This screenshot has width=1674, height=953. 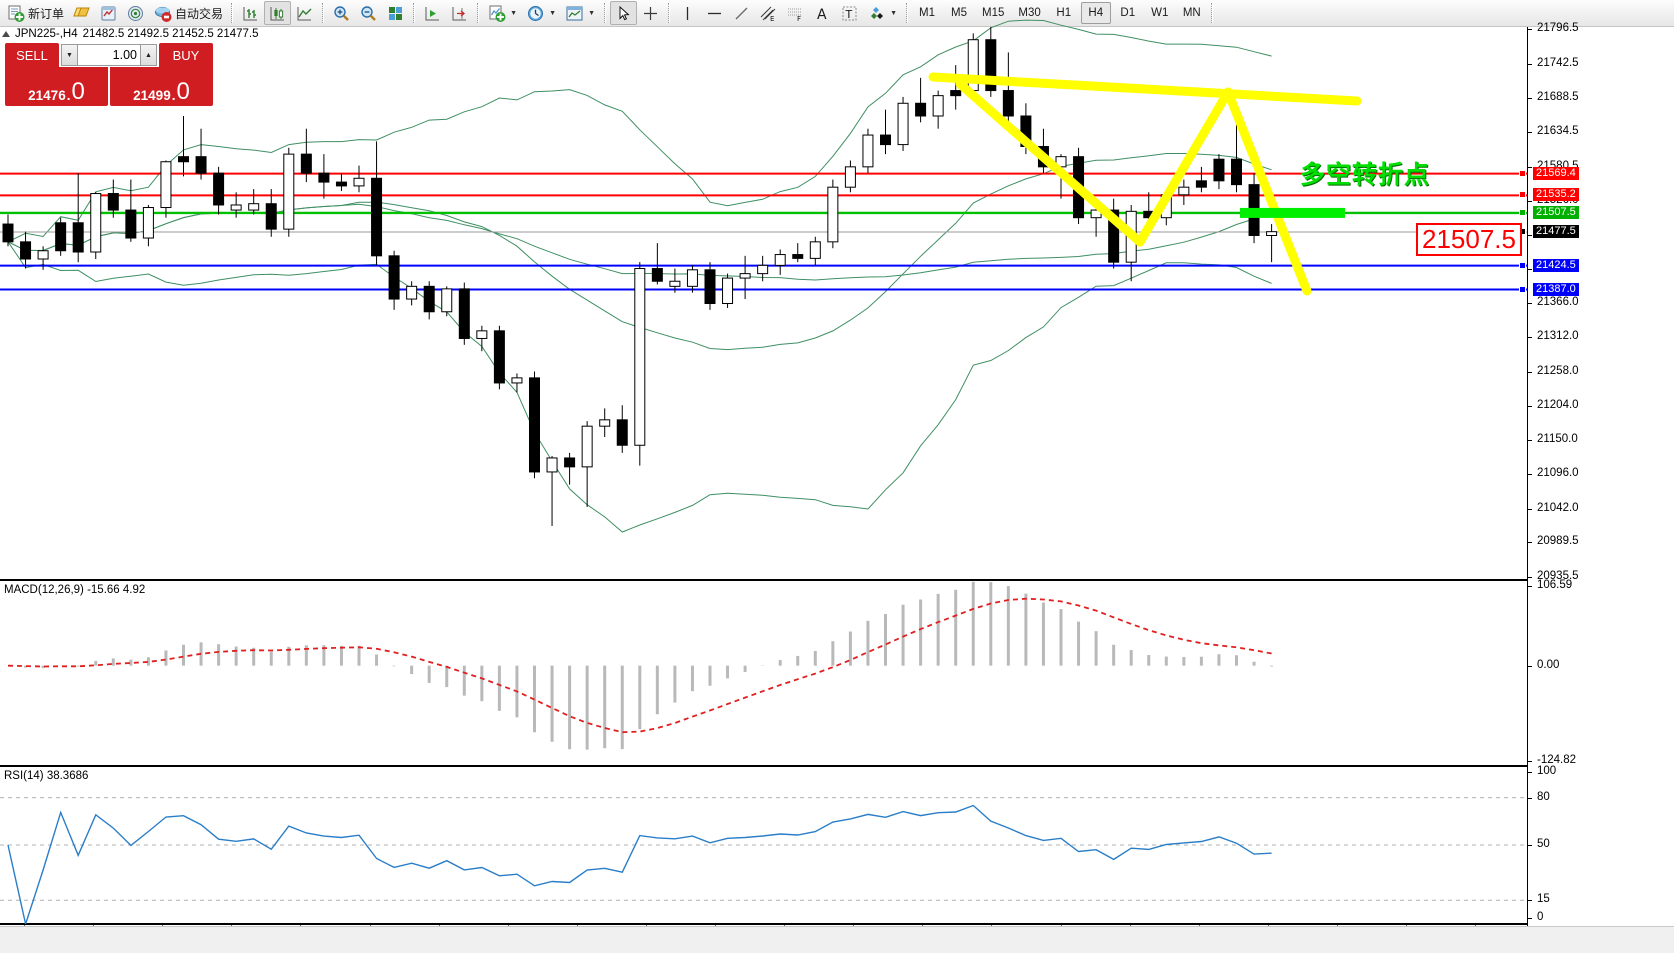 What do you see at coordinates (799, 19) in the screenshot?
I see `svg-text: F` at bounding box center [799, 19].